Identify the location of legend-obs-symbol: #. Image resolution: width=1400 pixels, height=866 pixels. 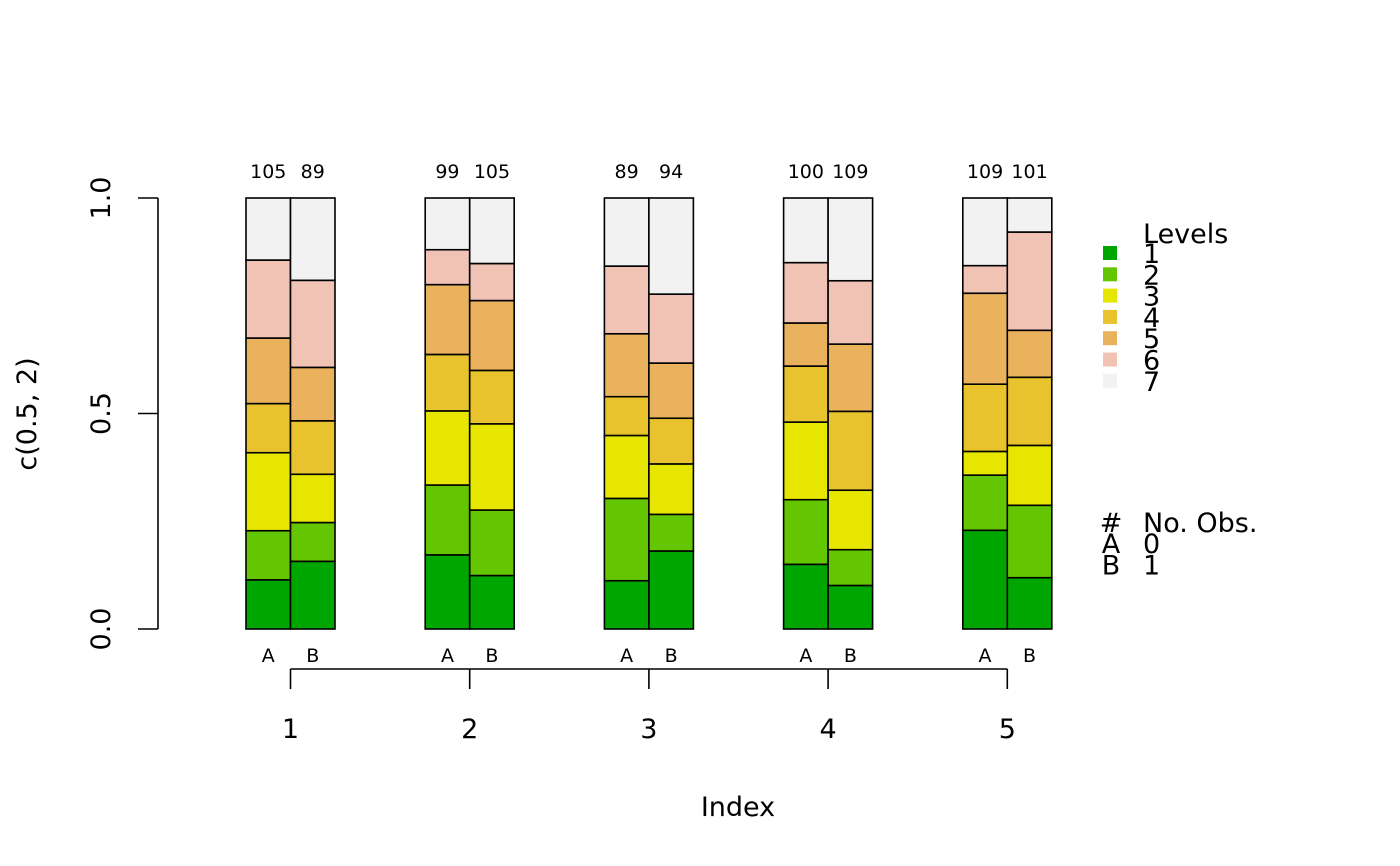
(1111, 523).